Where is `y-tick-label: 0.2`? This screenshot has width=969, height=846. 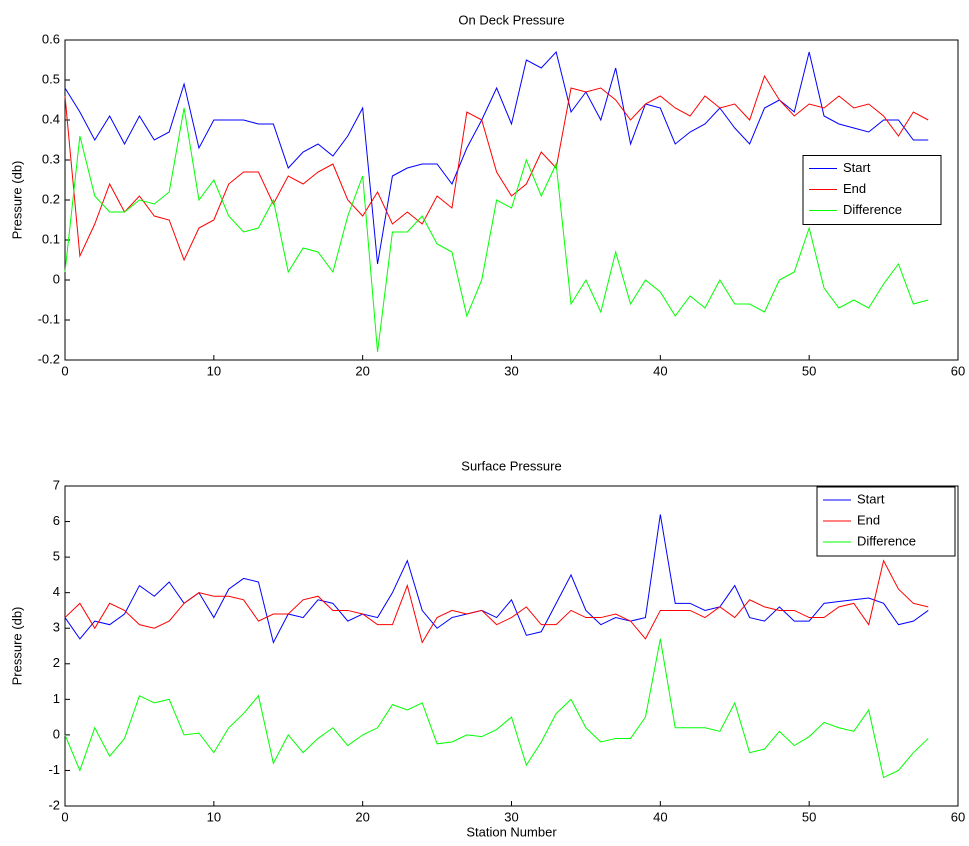
y-tick-label: 0.2 is located at coordinates (51, 198).